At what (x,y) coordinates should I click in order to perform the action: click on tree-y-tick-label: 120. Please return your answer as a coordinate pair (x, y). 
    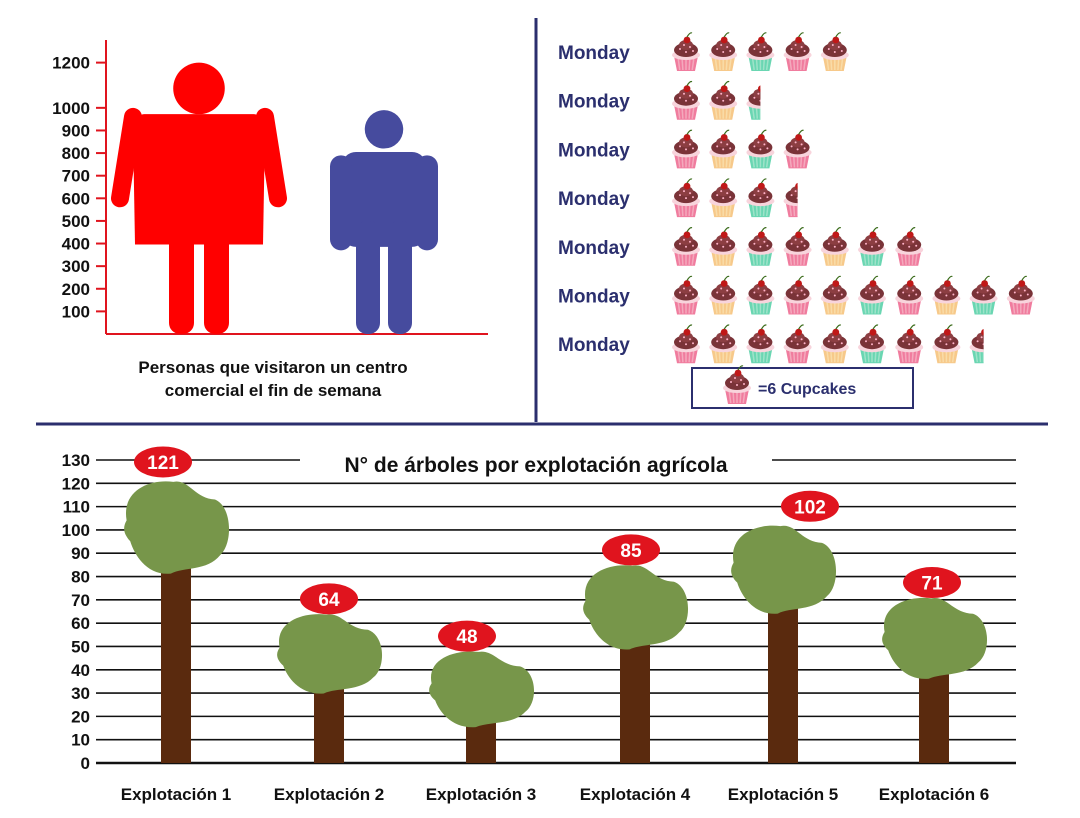
    Looking at the image, I should click on (76, 483).